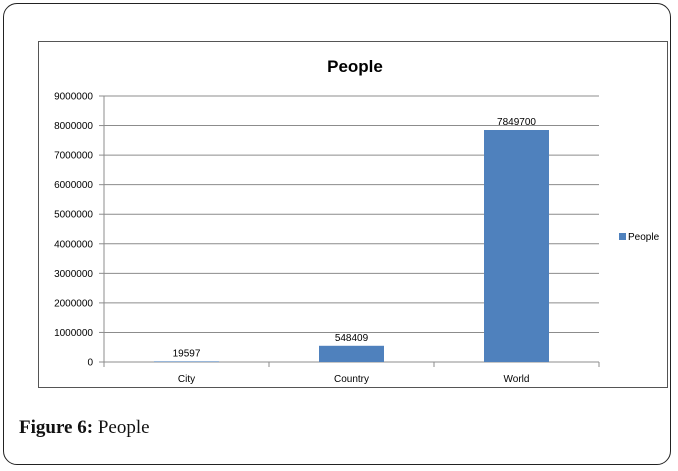  I want to click on bar-world, so click(516, 245).